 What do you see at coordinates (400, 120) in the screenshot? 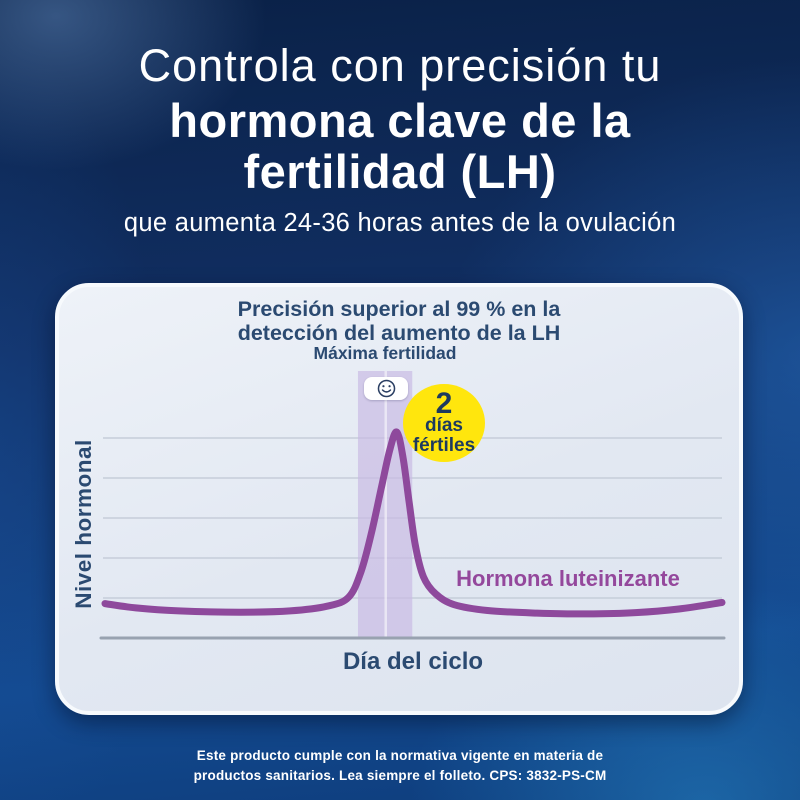
I see `headline-bold-line1: hormona clave de la` at bounding box center [400, 120].